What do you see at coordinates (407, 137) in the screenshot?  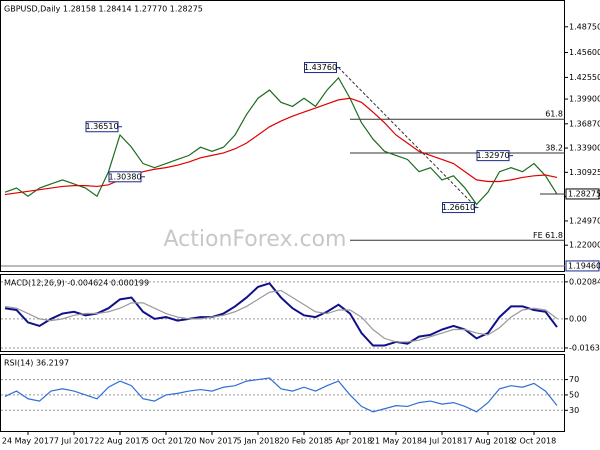 I see `trend-line` at bounding box center [407, 137].